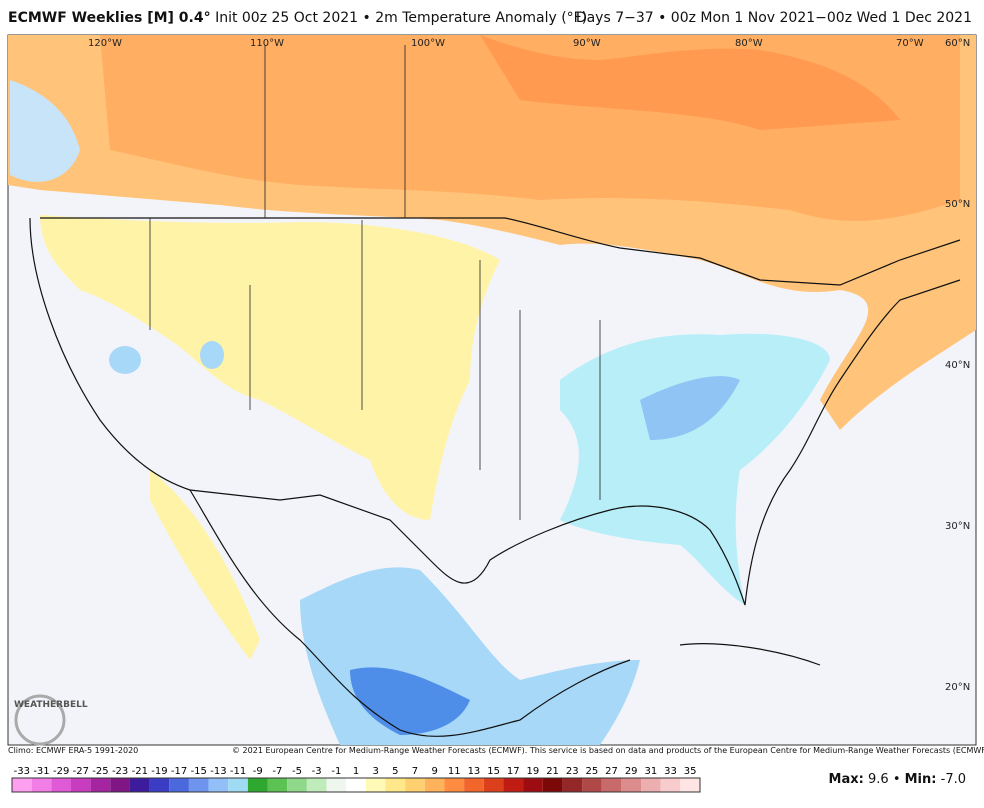 This screenshot has height=808, width=984. What do you see at coordinates (958, 687) in the screenshot?
I see `latitude-label: 20°N` at bounding box center [958, 687].